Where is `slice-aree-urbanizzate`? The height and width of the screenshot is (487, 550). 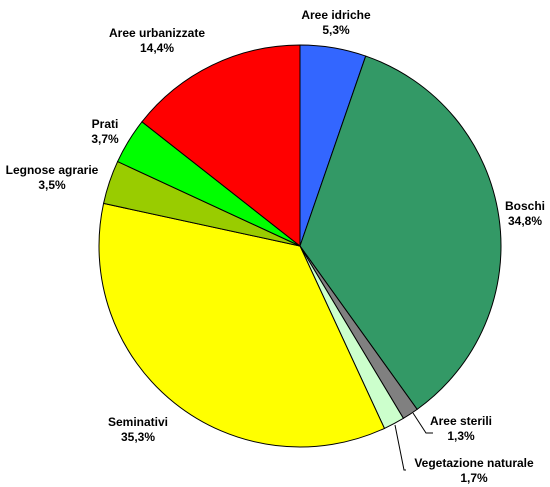 slice-aree-urbanizzate is located at coordinates (221, 146).